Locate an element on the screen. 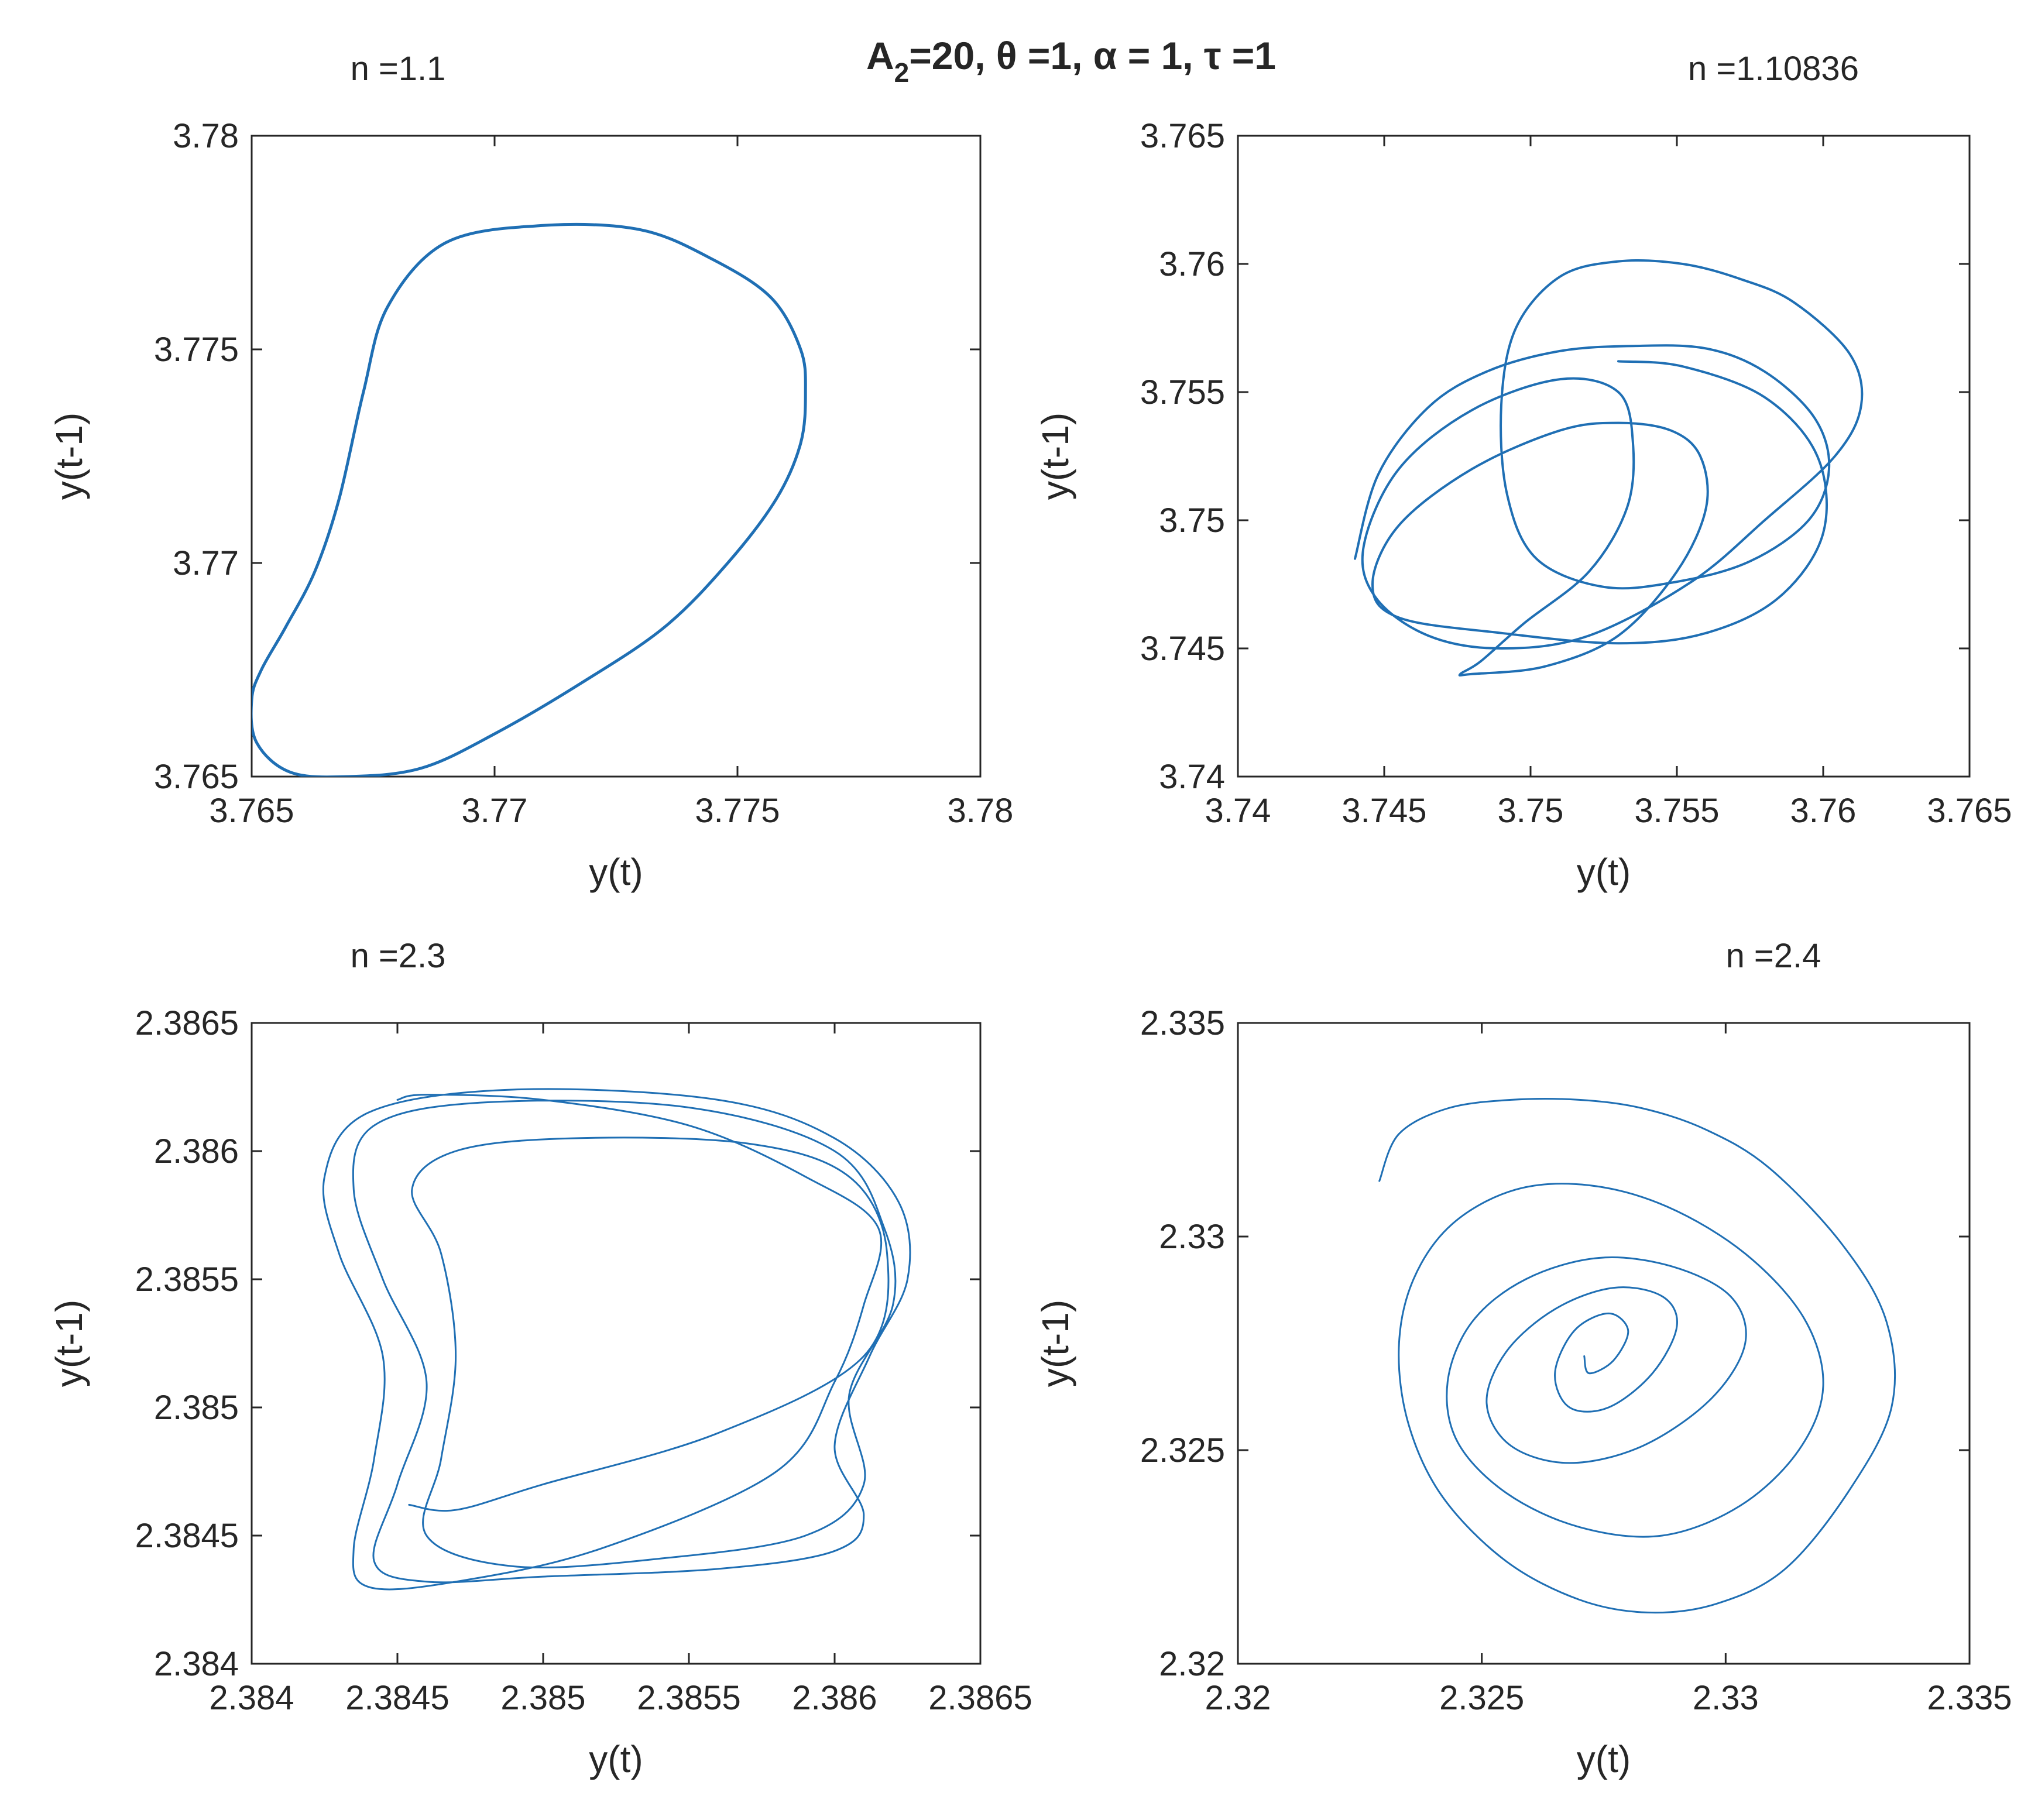  figure-title: A2=20, θ =1, α = 1, τ =1 is located at coordinates (1071, 61).